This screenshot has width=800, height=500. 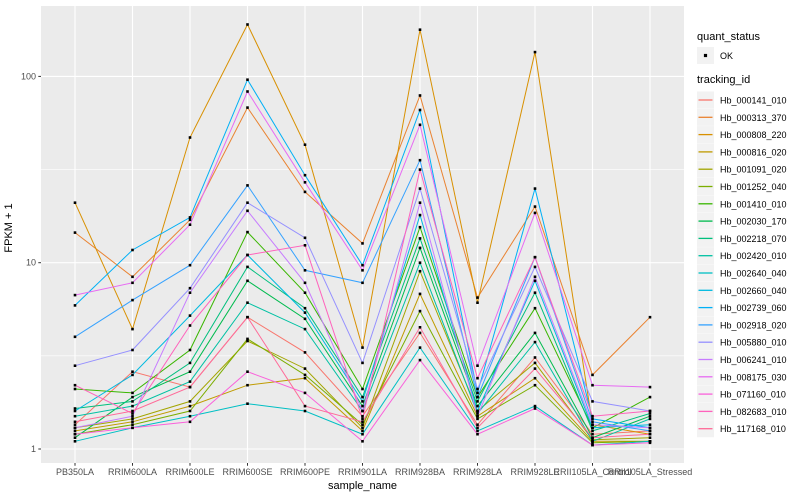 I want to click on legend-label-tracking-id: Hb_071160_010, so click(x=753, y=395).